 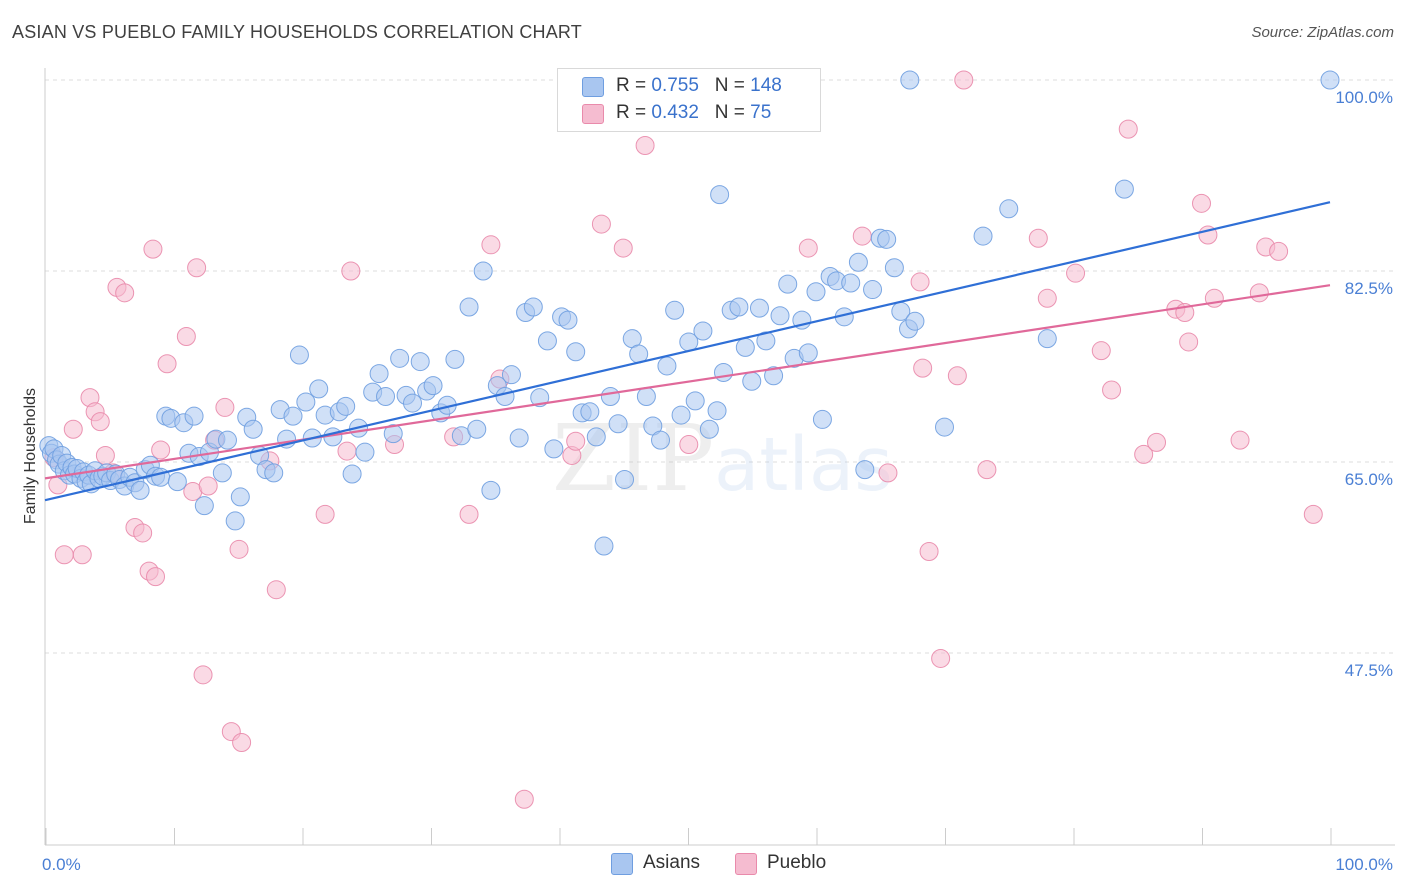 What do you see at coordinates (732, 85) in the screenshot?
I see `asians-n-label: N =` at bounding box center [732, 85].